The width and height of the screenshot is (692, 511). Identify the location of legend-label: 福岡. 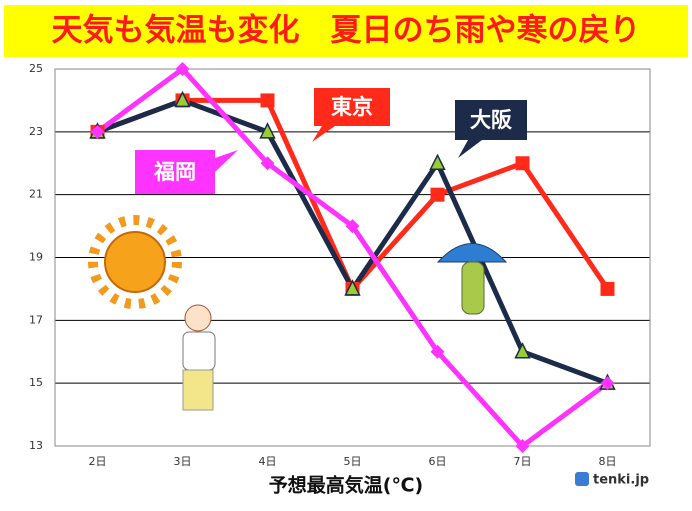
(174, 172).